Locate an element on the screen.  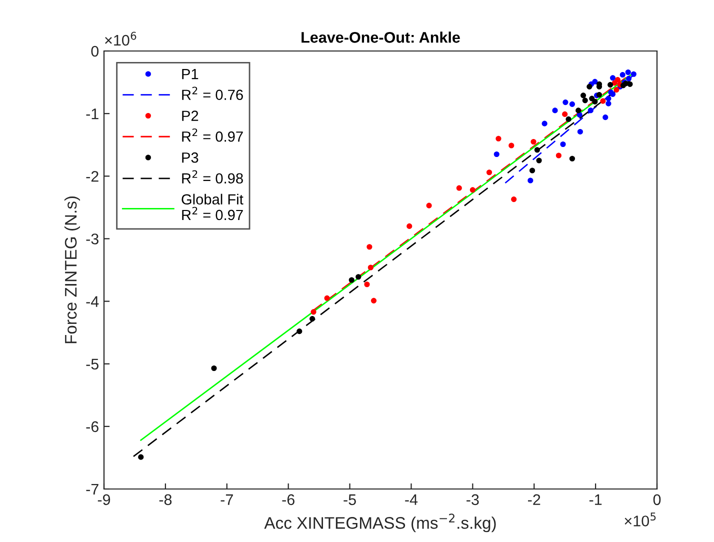
x-tick-label: -4 is located at coordinates (411, 499).